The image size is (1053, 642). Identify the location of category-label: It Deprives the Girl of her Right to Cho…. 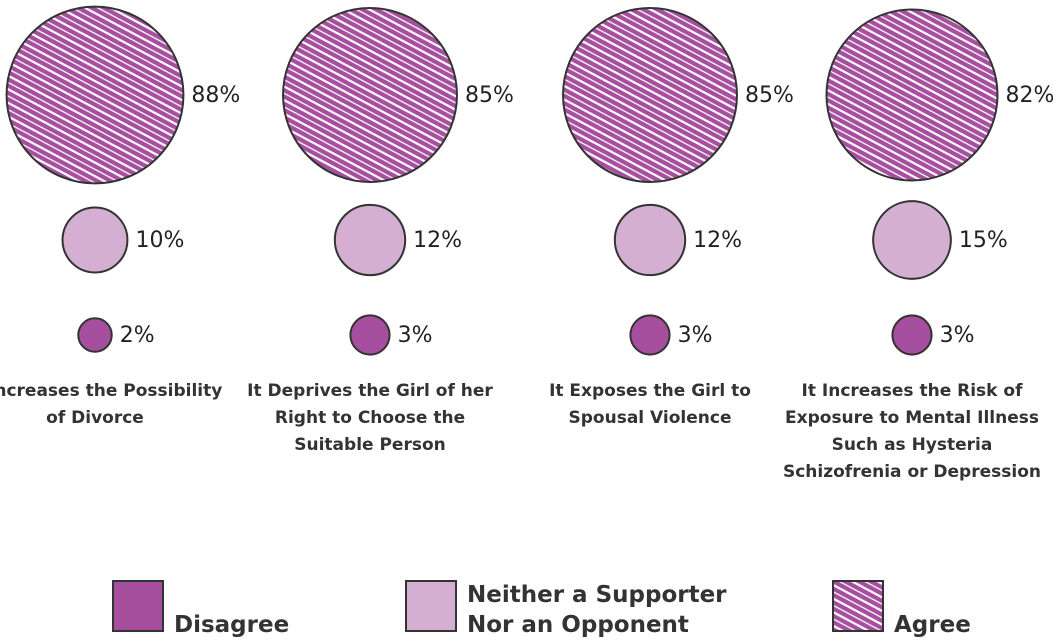
(370, 418).